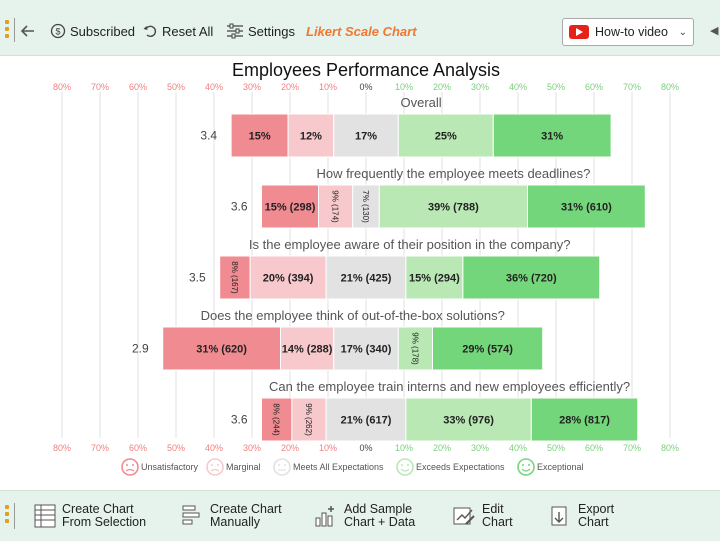  I want to click on data-label: 7% (130), so click(365, 206).